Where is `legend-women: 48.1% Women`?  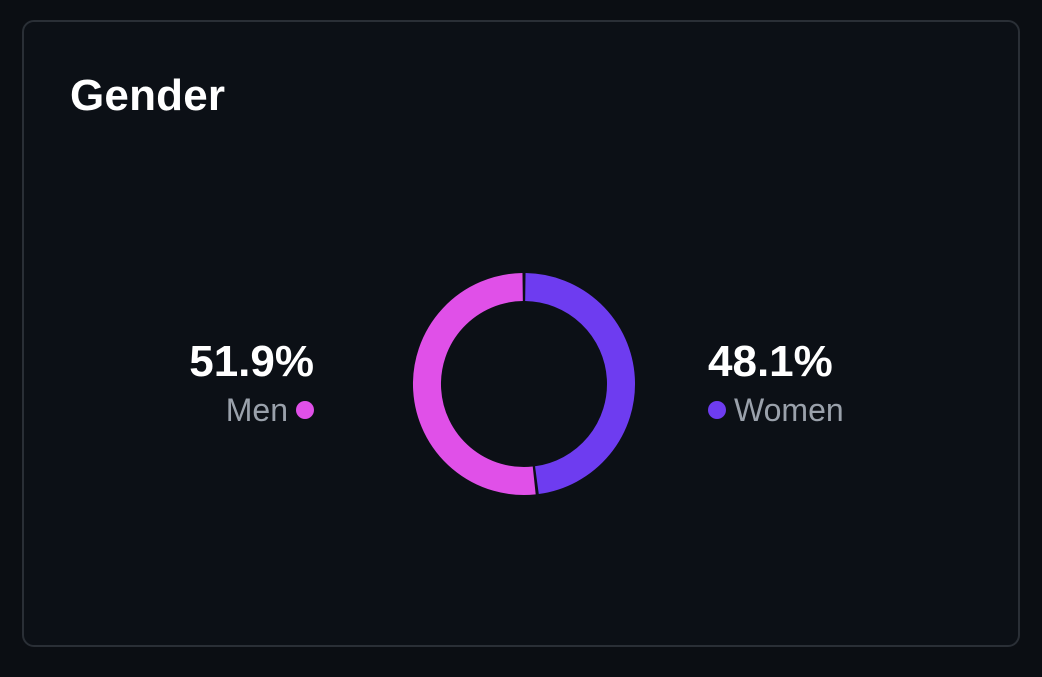 legend-women: 48.1% Women is located at coordinates (776, 383).